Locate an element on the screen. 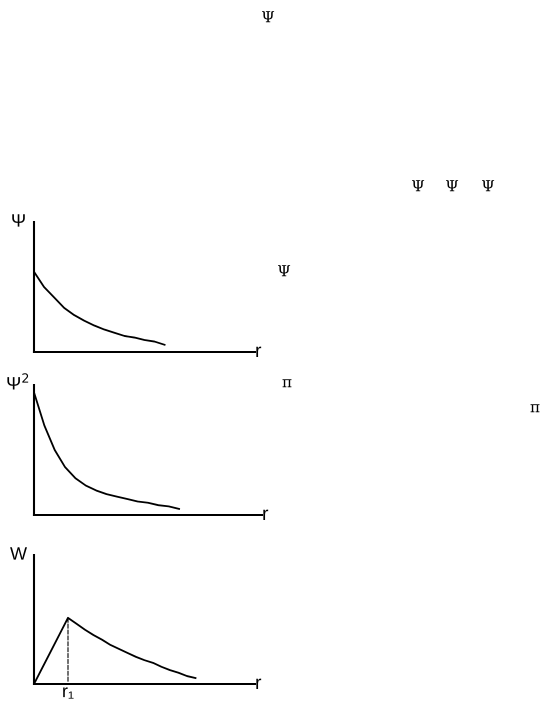 Image resolution: width=551 pixels, height=717 pixels. y-axis-title: W is located at coordinates (18, 553).